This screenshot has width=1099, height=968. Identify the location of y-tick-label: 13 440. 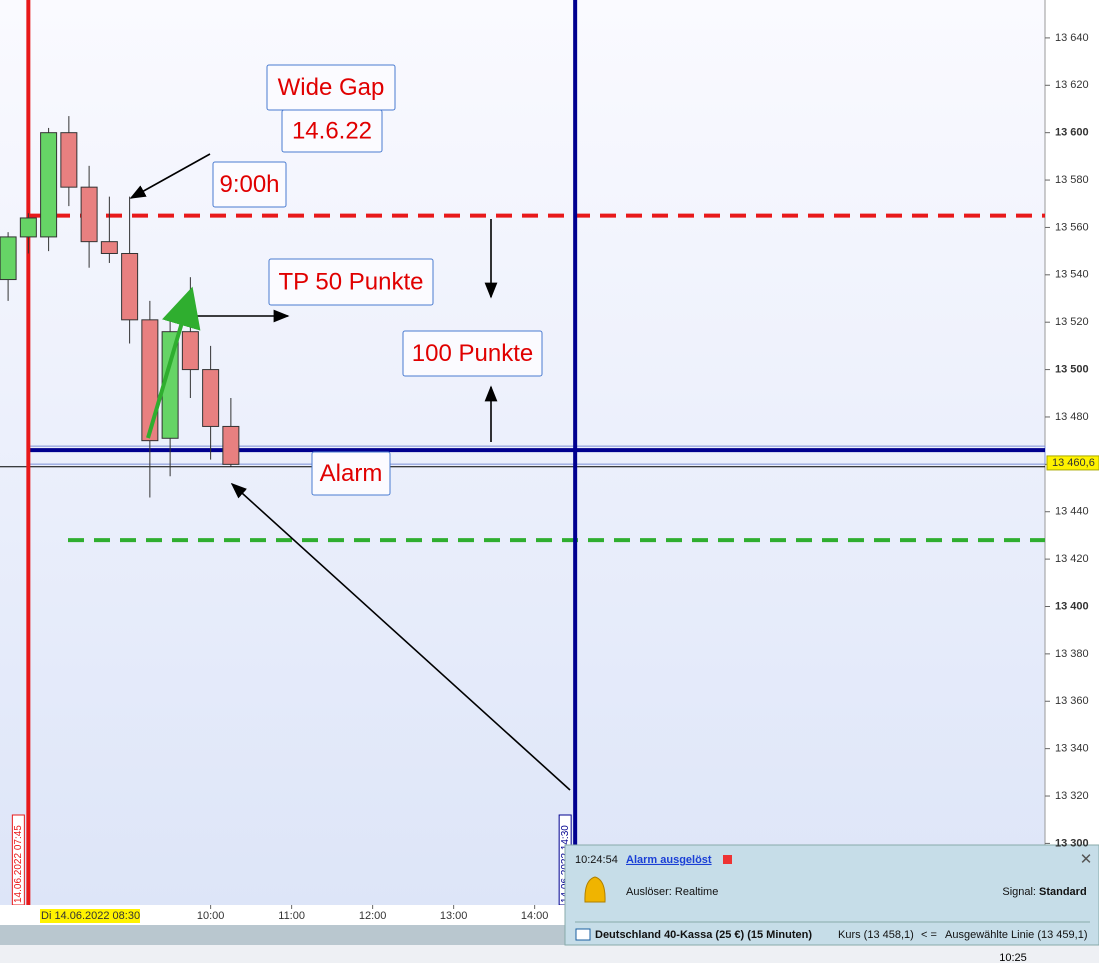
(1072, 512).